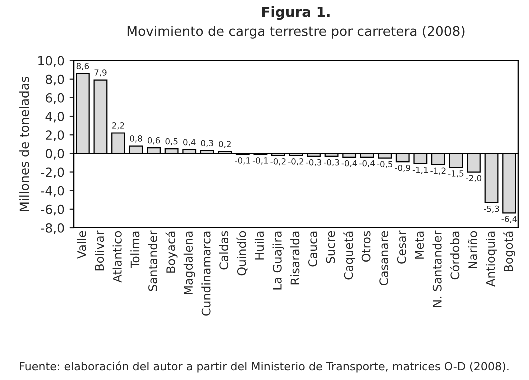 This screenshot has width=529, height=380. Describe the element at coordinates (224, 250) in the screenshot. I see `x-tick-label: Caldas` at that location.